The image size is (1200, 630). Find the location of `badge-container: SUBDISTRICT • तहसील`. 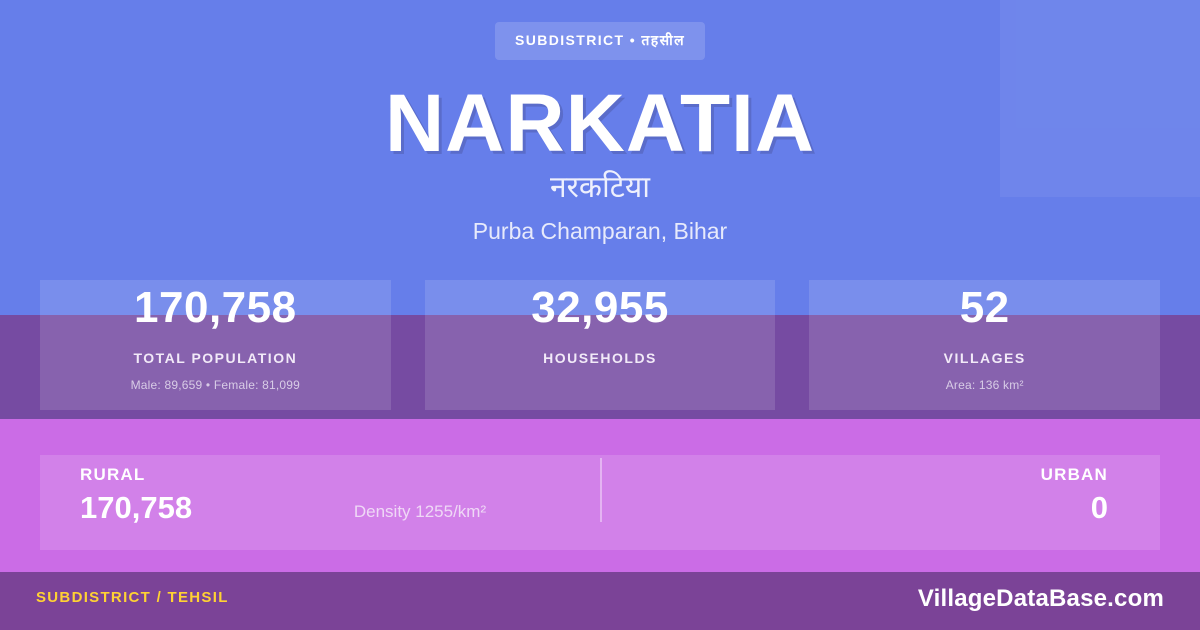

badge-container: SUBDISTRICT • तहसील is located at coordinates (600, 41).